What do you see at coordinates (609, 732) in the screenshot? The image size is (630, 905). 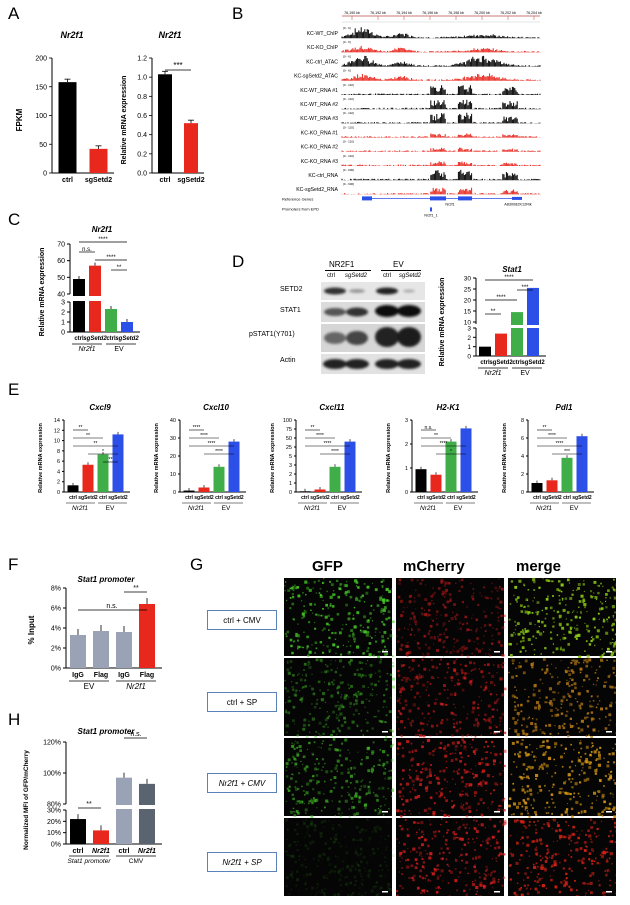 I see `micro-scalebar` at bounding box center [609, 732].